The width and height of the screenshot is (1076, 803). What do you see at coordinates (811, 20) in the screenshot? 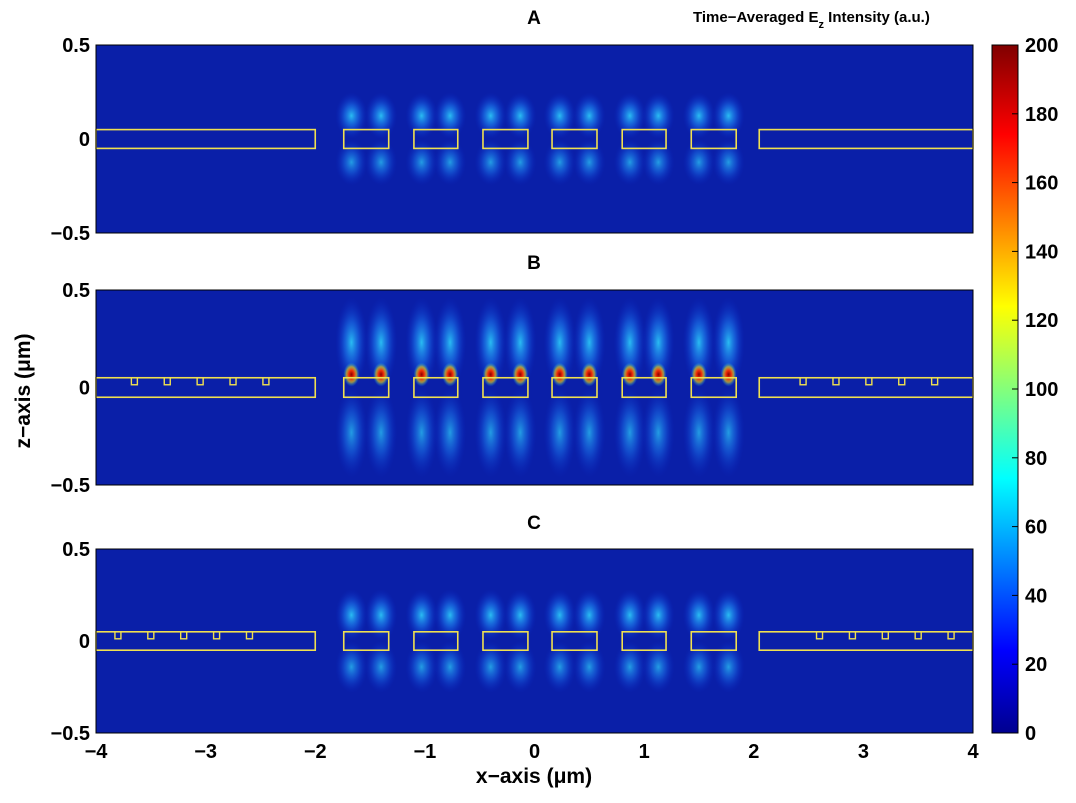
I see `chart-title: Time−Averaged Ez Intensity (a.u.)` at bounding box center [811, 20].